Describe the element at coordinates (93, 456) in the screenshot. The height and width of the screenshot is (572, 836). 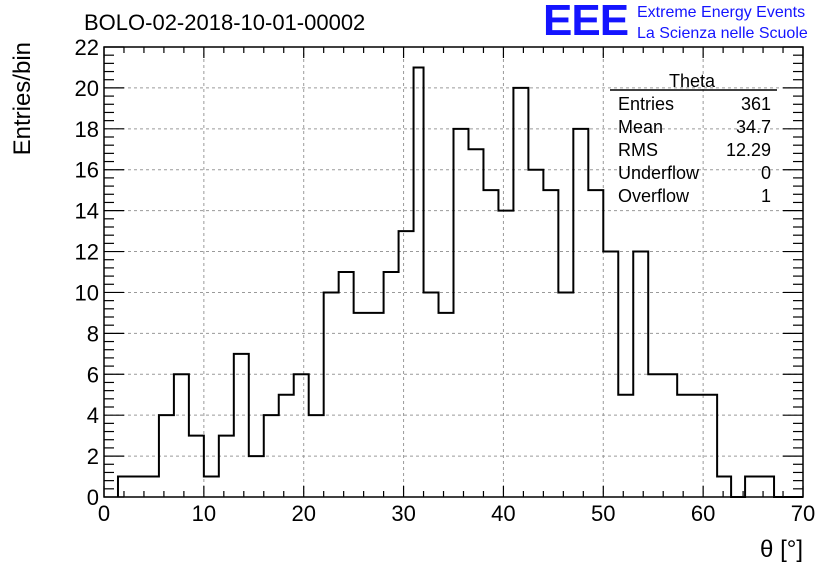
I see `y-tick-label: 2` at that location.